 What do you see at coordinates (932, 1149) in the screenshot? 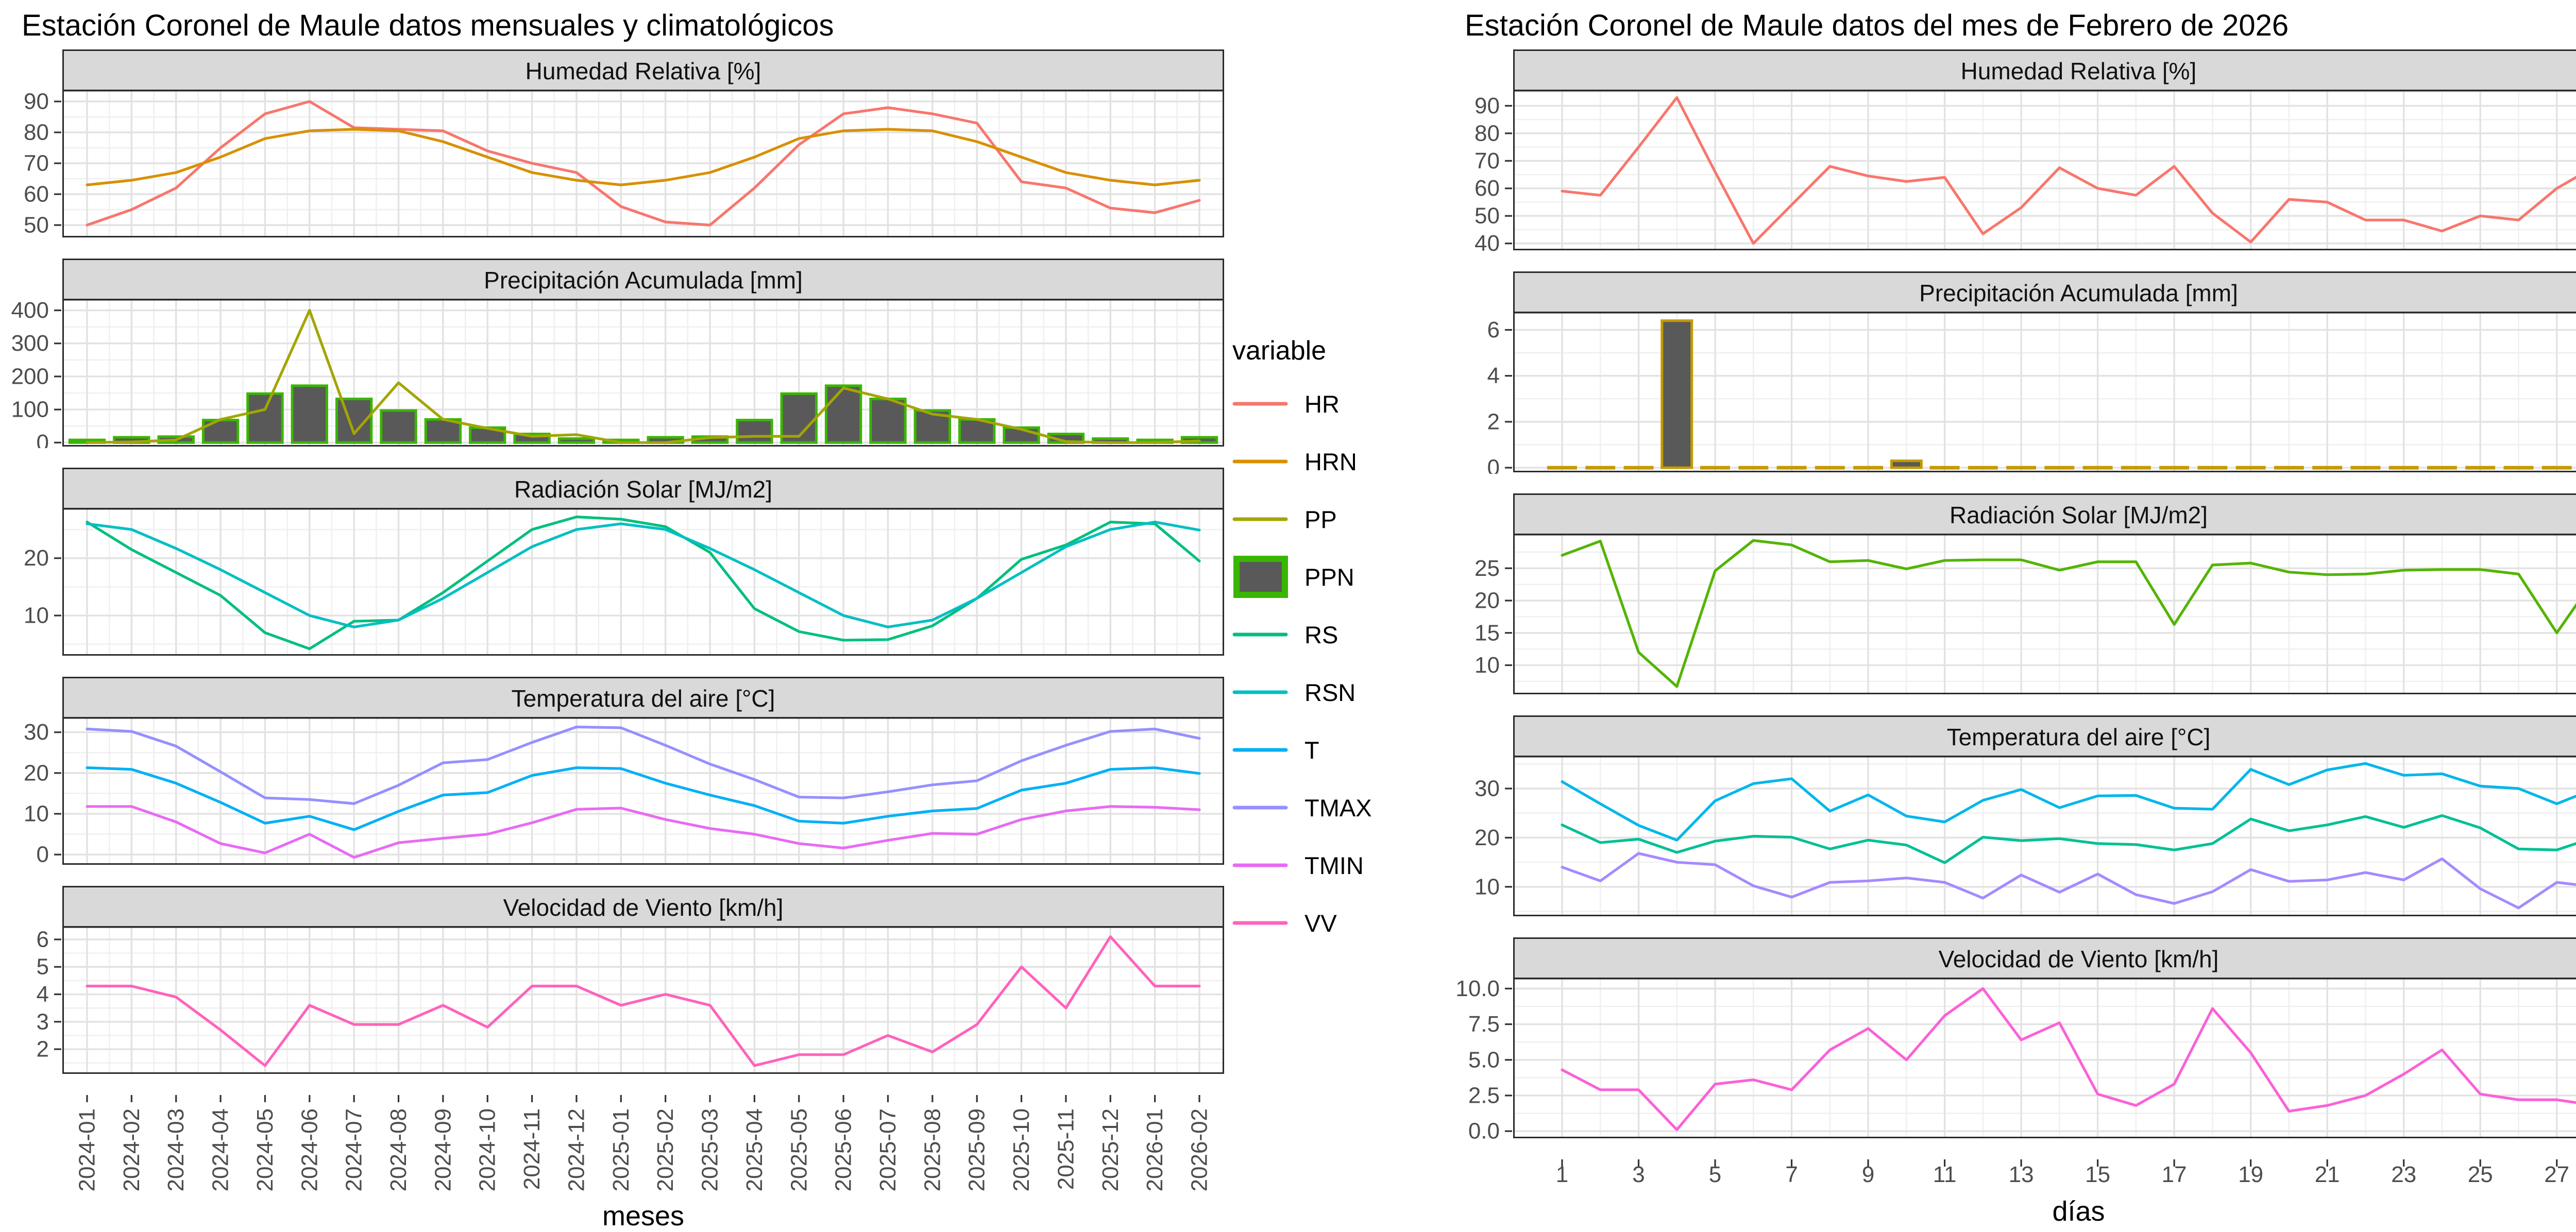
I see `svg-text: 2025-08` at bounding box center [932, 1149].